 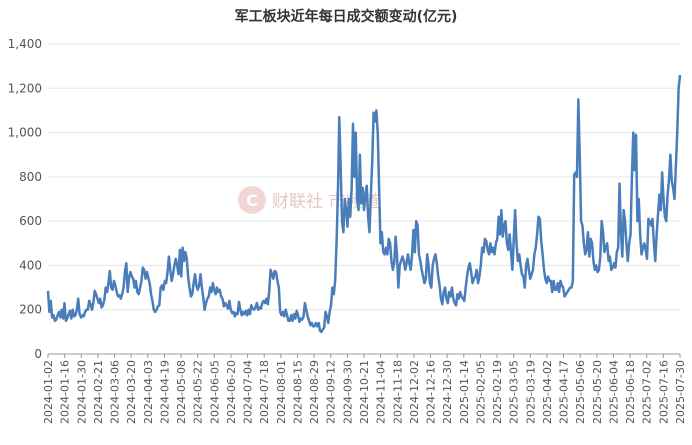 I want to click on y-axis-ticks: 0 200 400 600 800 1,000 1,200 1,400, so click(x=25, y=199).